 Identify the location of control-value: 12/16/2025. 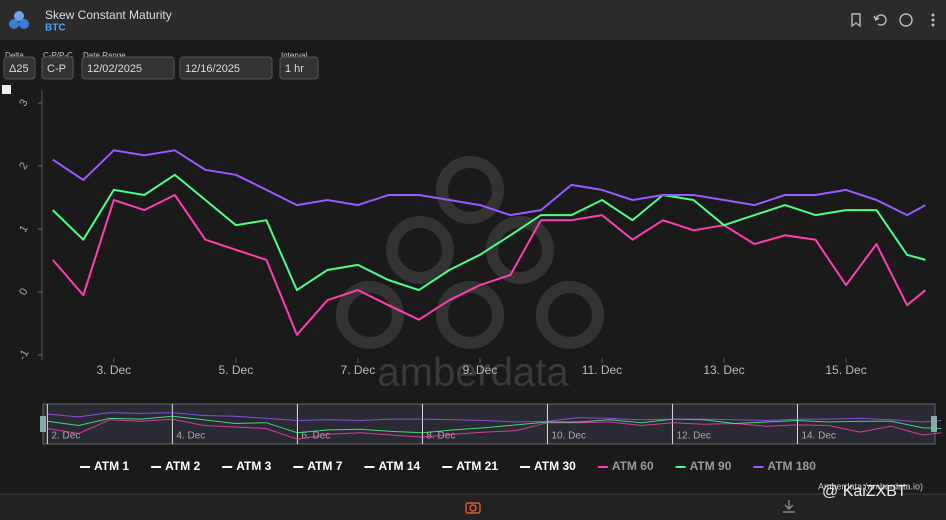
(212, 69).